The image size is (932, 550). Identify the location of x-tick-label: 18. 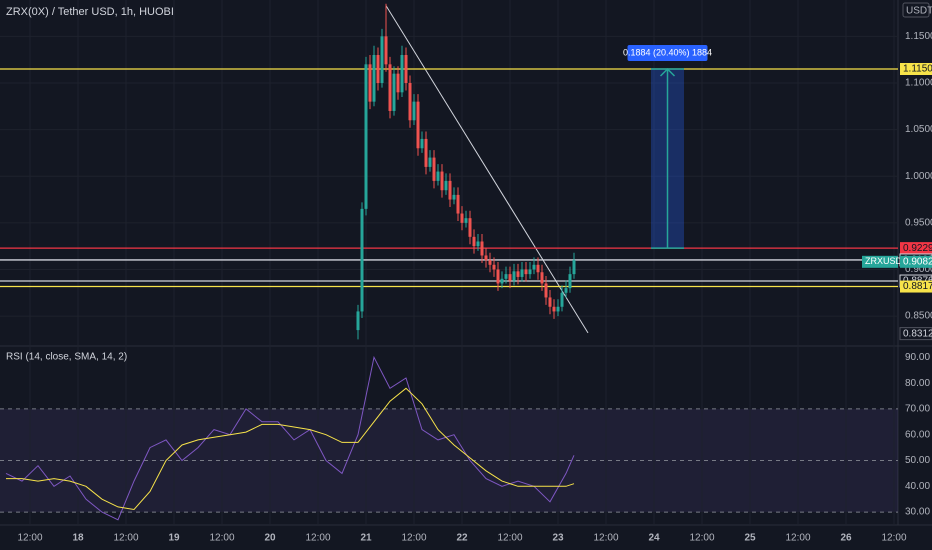
(78, 538).